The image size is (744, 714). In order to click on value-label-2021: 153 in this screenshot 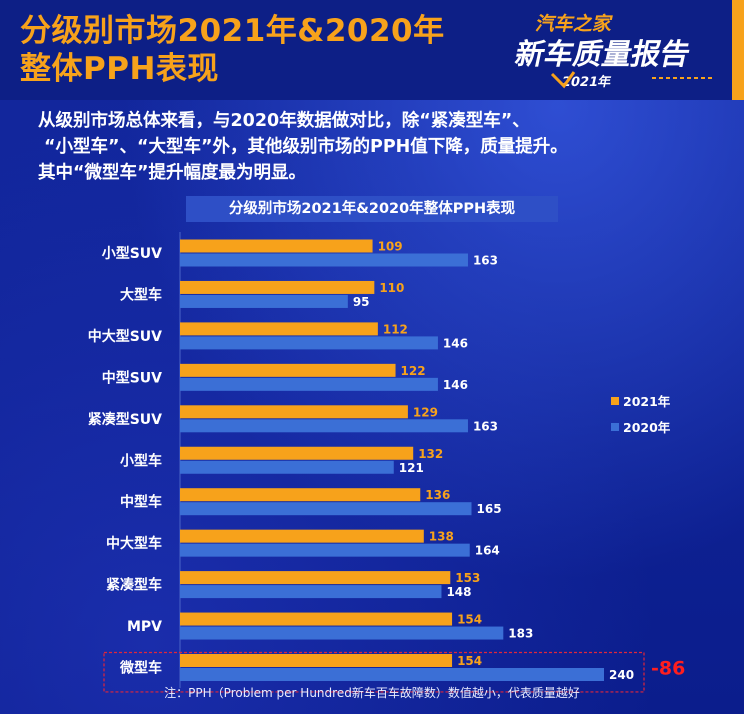, I will do `click(467, 578)`.